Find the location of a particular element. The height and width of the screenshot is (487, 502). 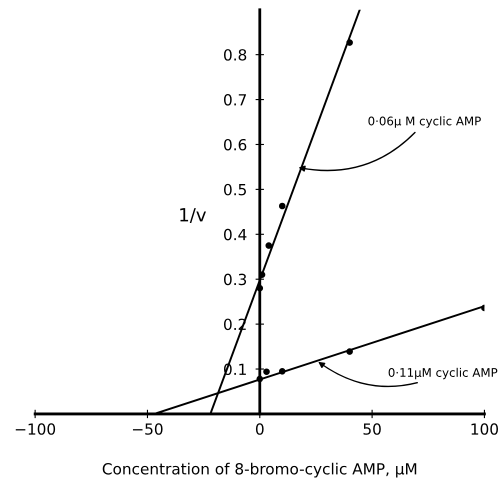

y-tick-label: 0.7 is located at coordinates (235, 100).